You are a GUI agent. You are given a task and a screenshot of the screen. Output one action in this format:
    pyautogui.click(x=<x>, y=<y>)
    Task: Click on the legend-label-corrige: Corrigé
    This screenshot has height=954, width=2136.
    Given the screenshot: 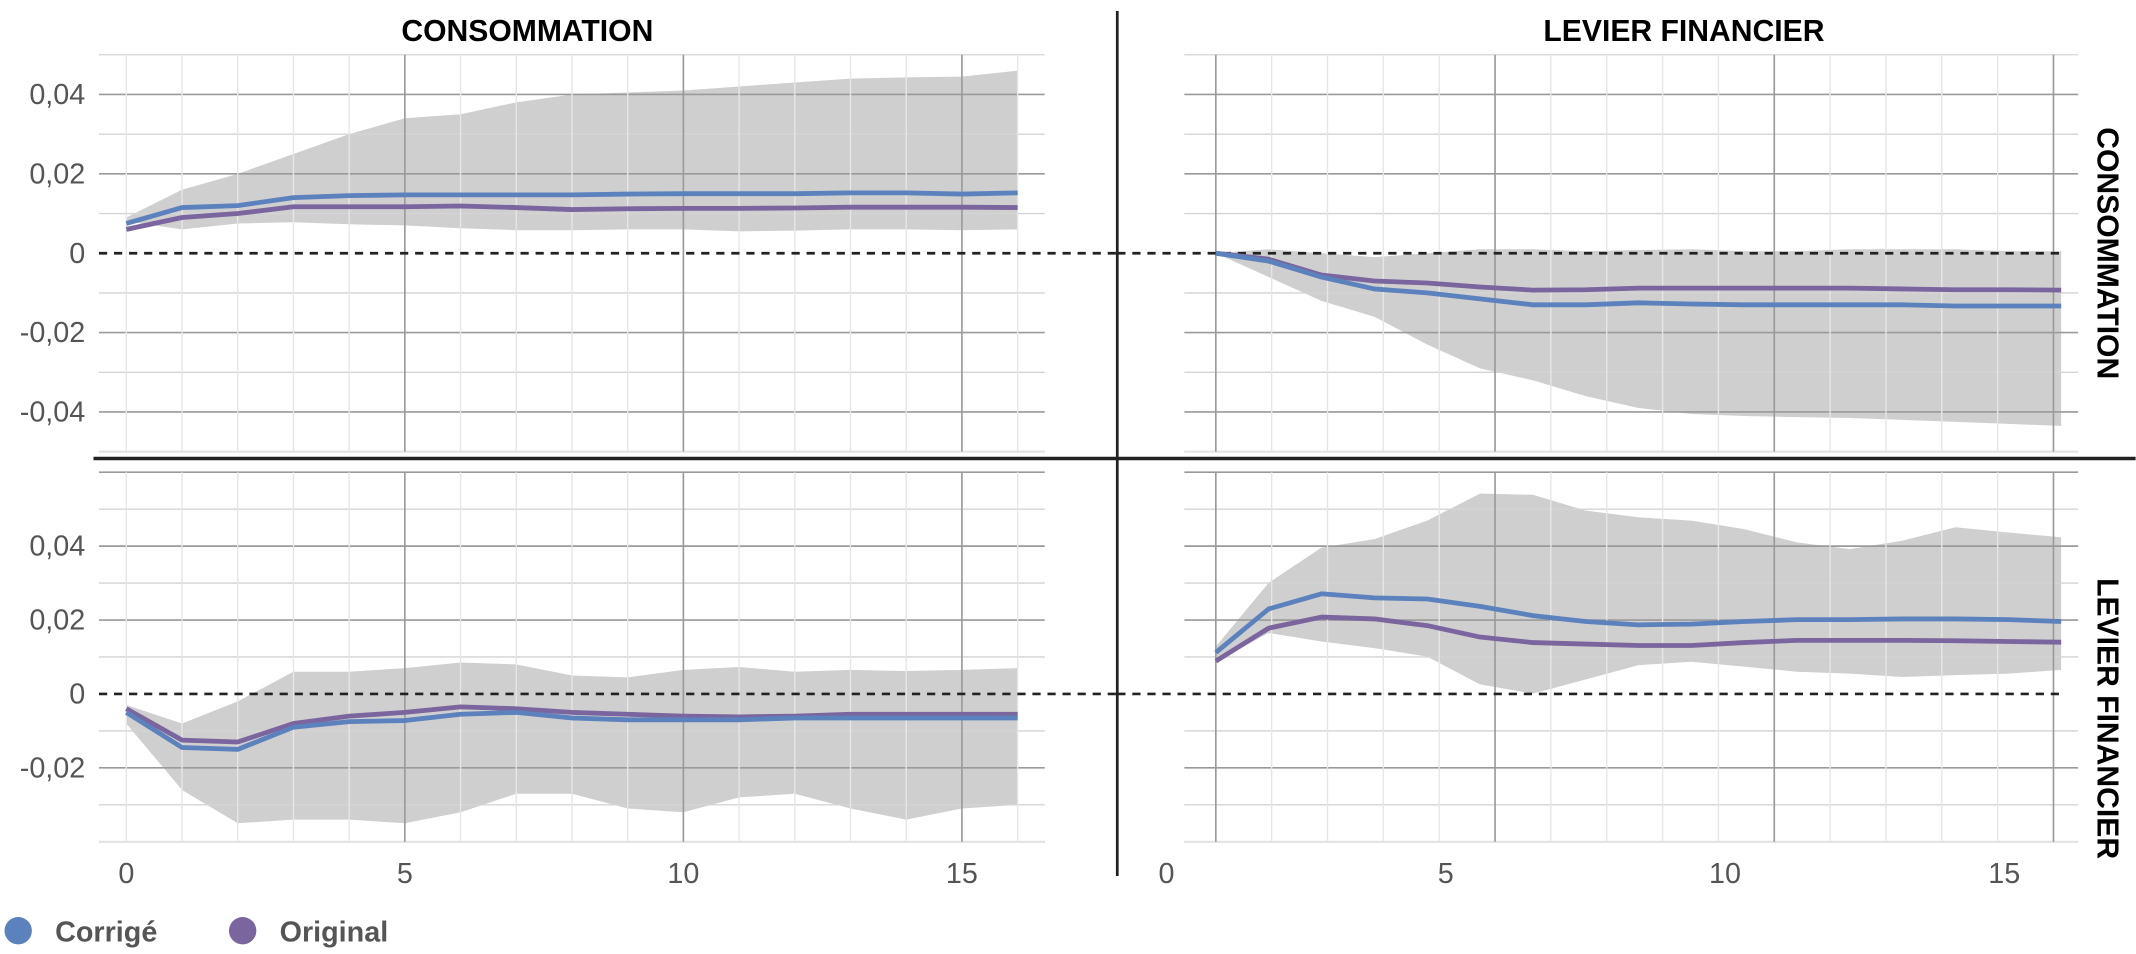 What is the action you would take?
    pyautogui.click(x=106, y=933)
    